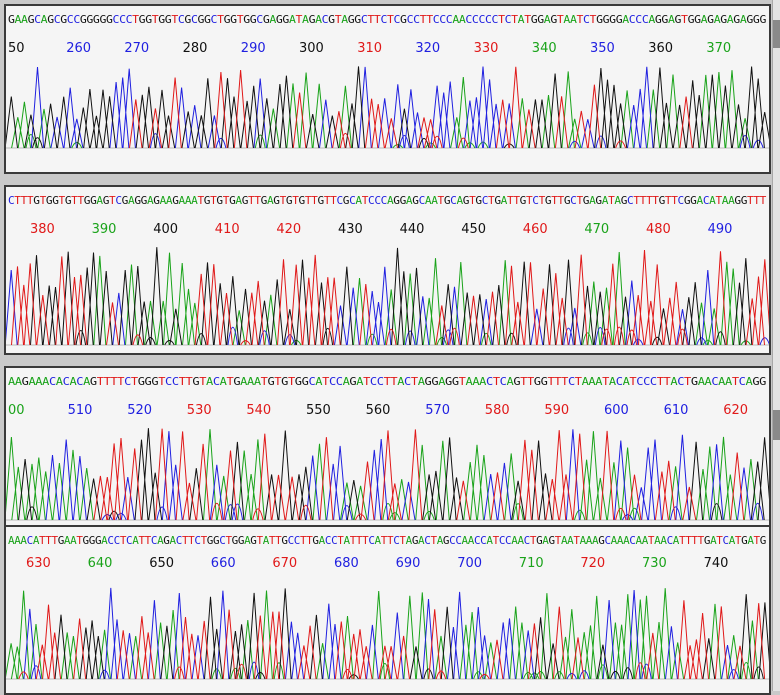 The image size is (780, 695). What do you see at coordinates (718, 48) in the screenshot?
I see `position-label: 370` at bounding box center [718, 48].